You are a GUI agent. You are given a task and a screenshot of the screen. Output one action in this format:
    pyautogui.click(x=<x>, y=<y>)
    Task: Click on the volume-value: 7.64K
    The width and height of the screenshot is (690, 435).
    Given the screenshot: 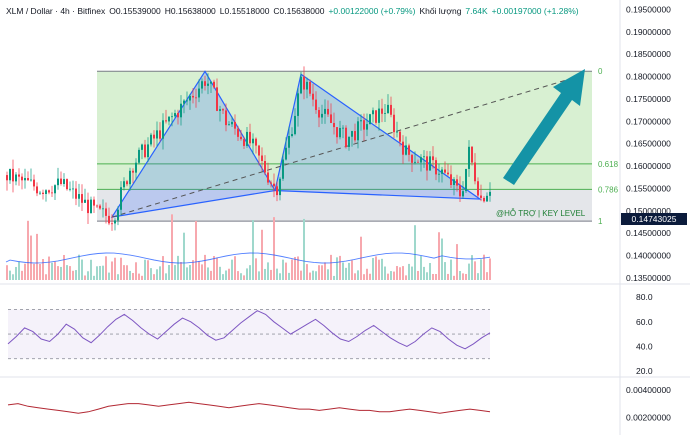 What is the action you would take?
    pyautogui.click(x=476, y=11)
    